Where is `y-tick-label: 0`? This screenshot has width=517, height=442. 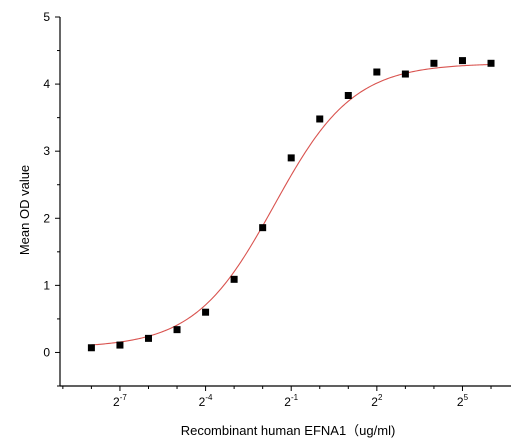 y-tick-label: 0 is located at coordinates (46, 352).